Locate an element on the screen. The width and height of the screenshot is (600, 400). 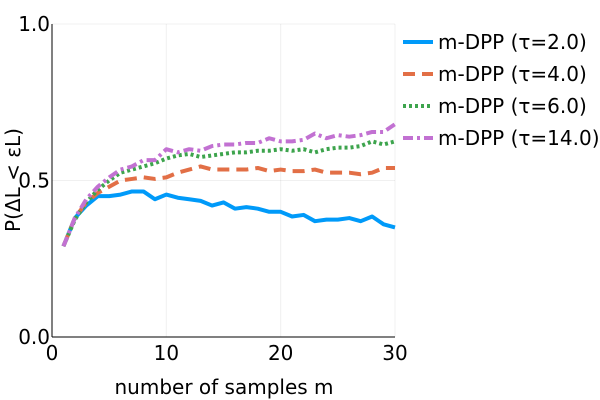
y-tick-label: 0.5 is located at coordinates (34, 181).